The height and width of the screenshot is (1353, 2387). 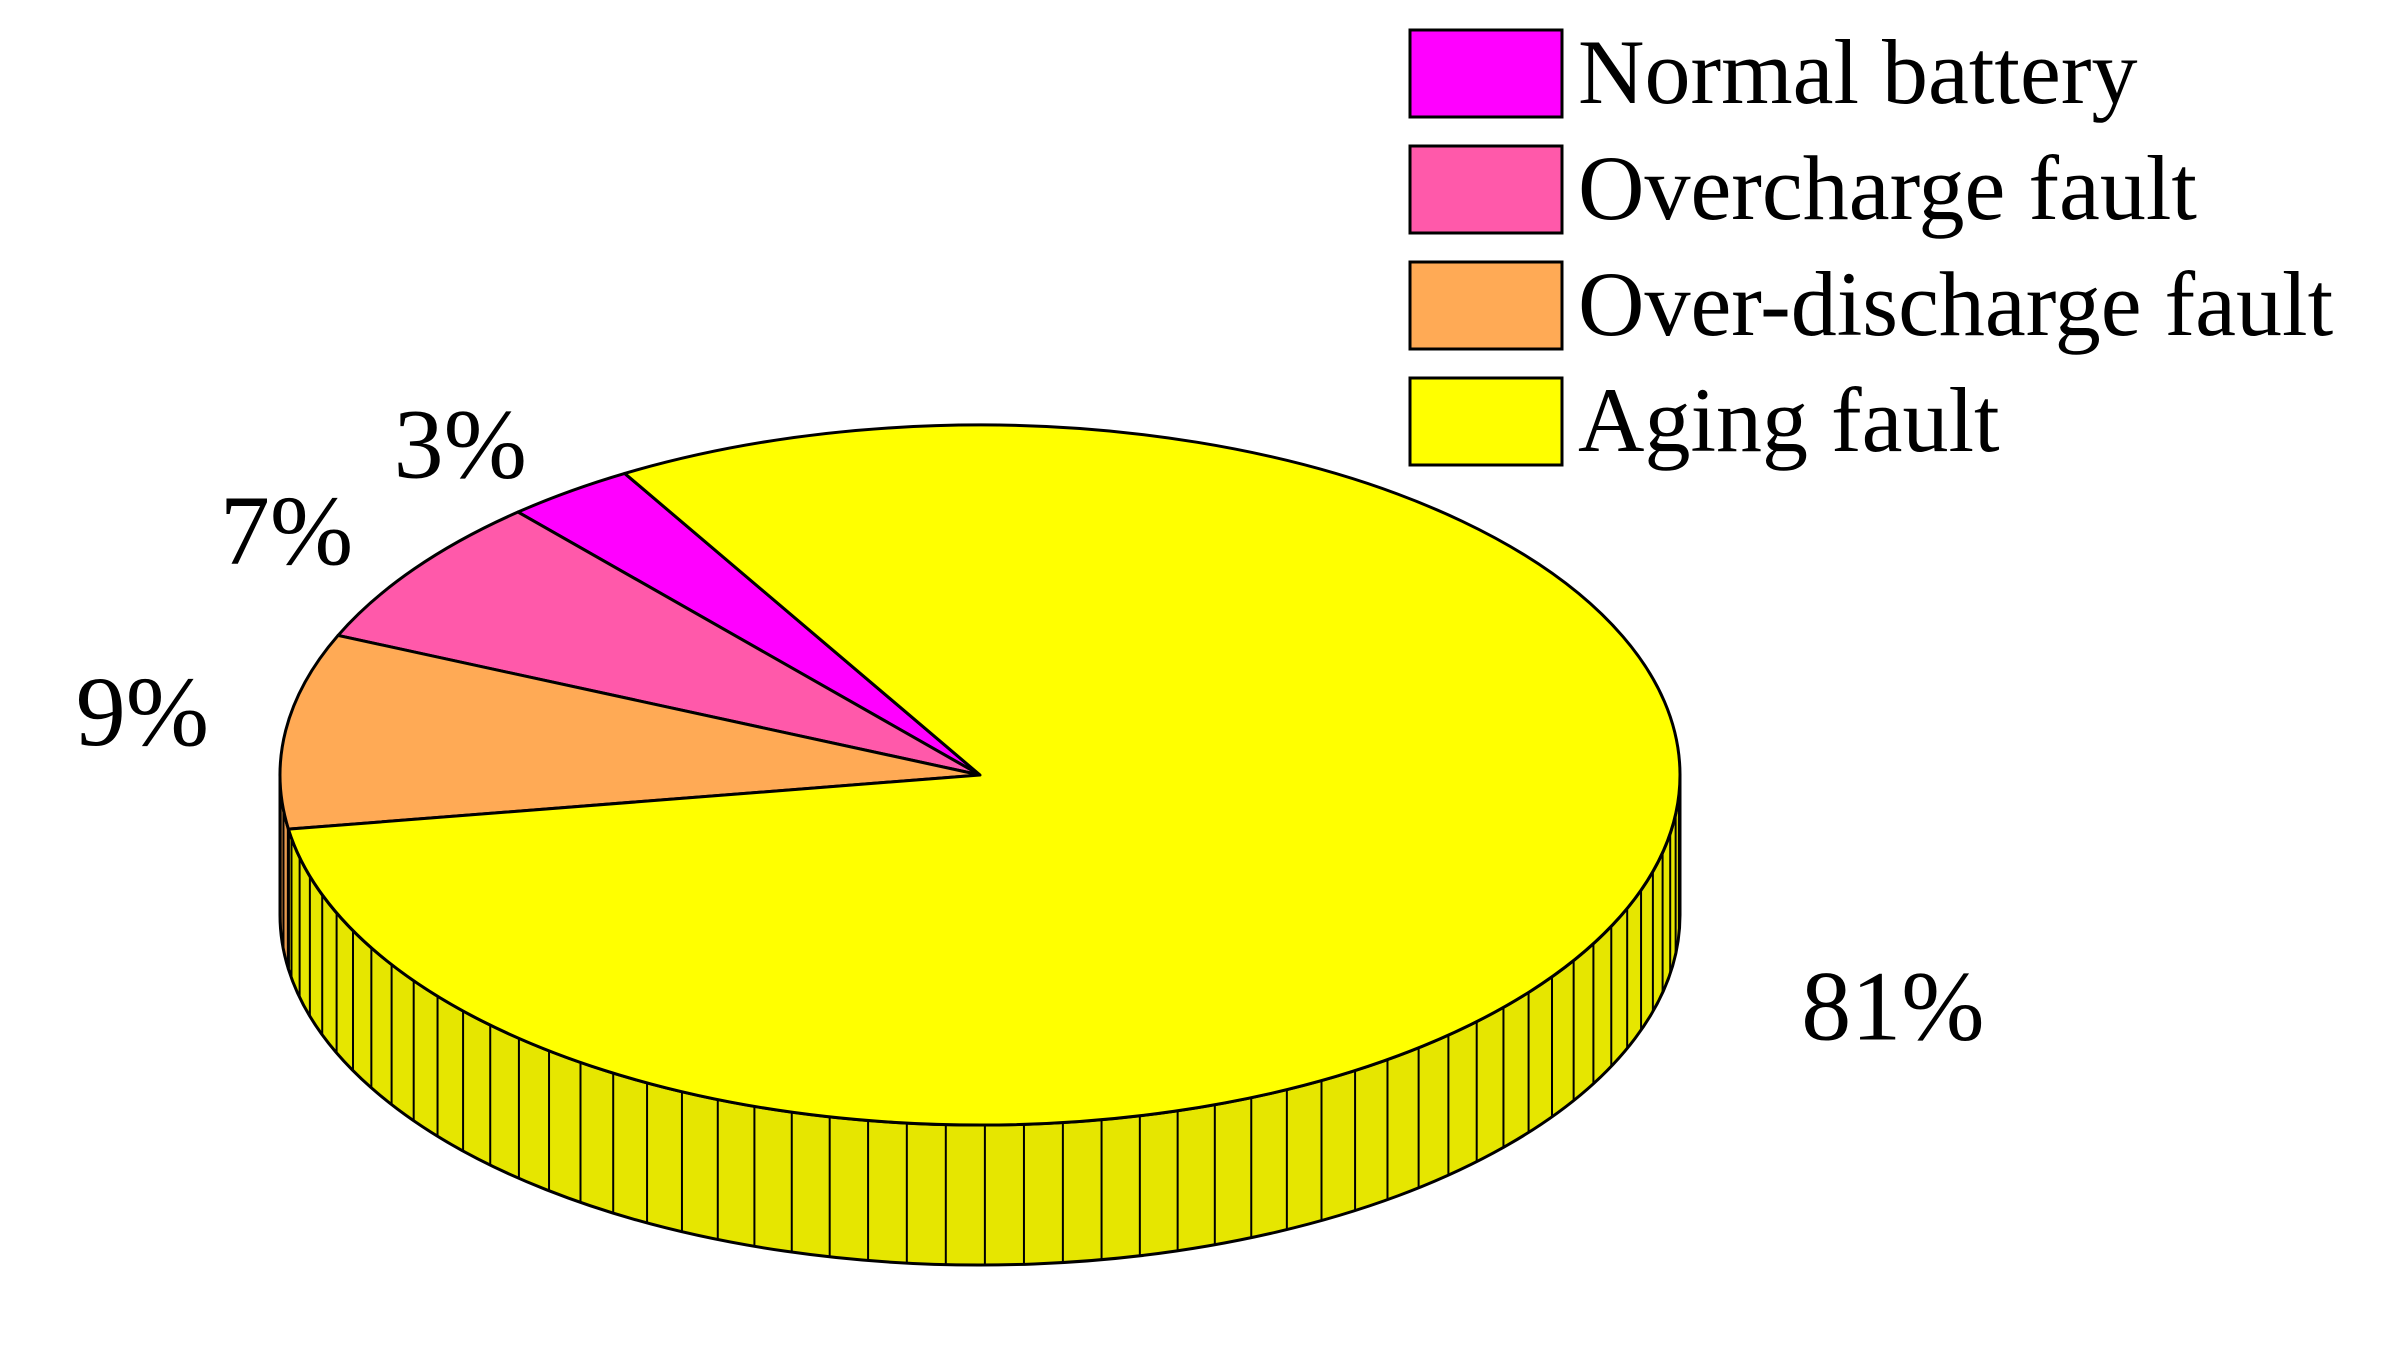 I want to click on legend-swatch-over-discharge-fault, so click(x=1486, y=305).